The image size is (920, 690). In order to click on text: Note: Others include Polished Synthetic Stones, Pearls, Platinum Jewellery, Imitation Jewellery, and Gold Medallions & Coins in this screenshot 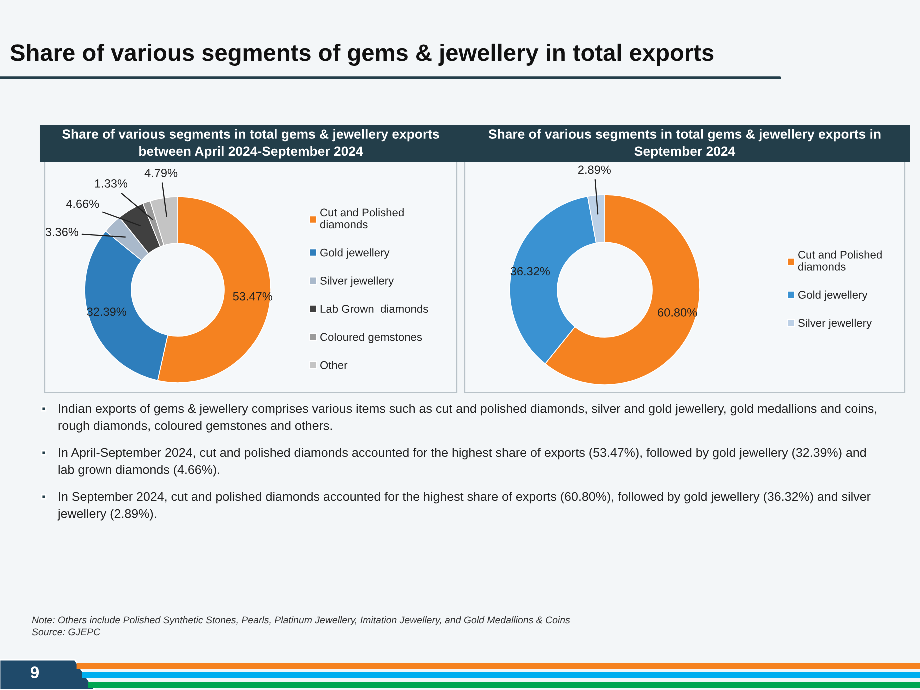, I will do `click(301, 621)`.